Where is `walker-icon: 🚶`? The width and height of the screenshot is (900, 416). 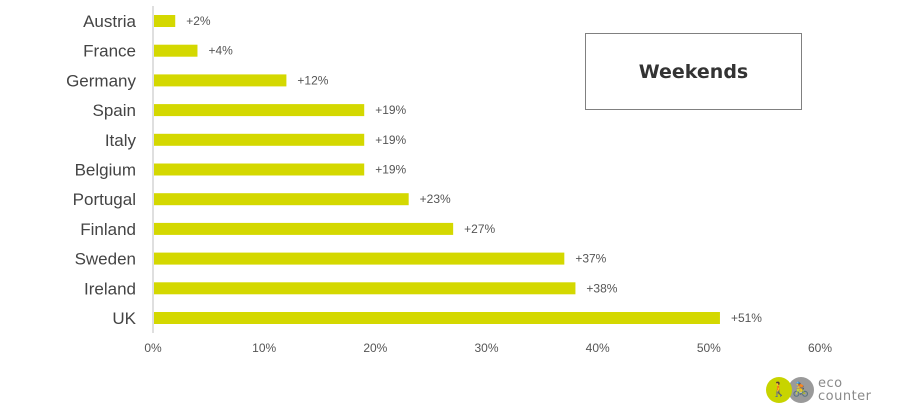
walker-icon: 🚶 is located at coordinates (779, 390).